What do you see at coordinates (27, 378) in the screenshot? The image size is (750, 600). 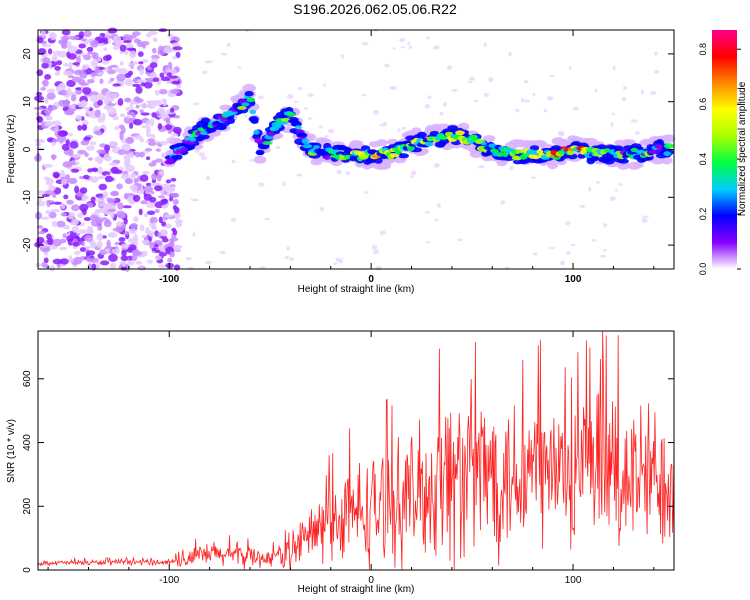 I see `y-tick-label: 600` at bounding box center [27, 378].